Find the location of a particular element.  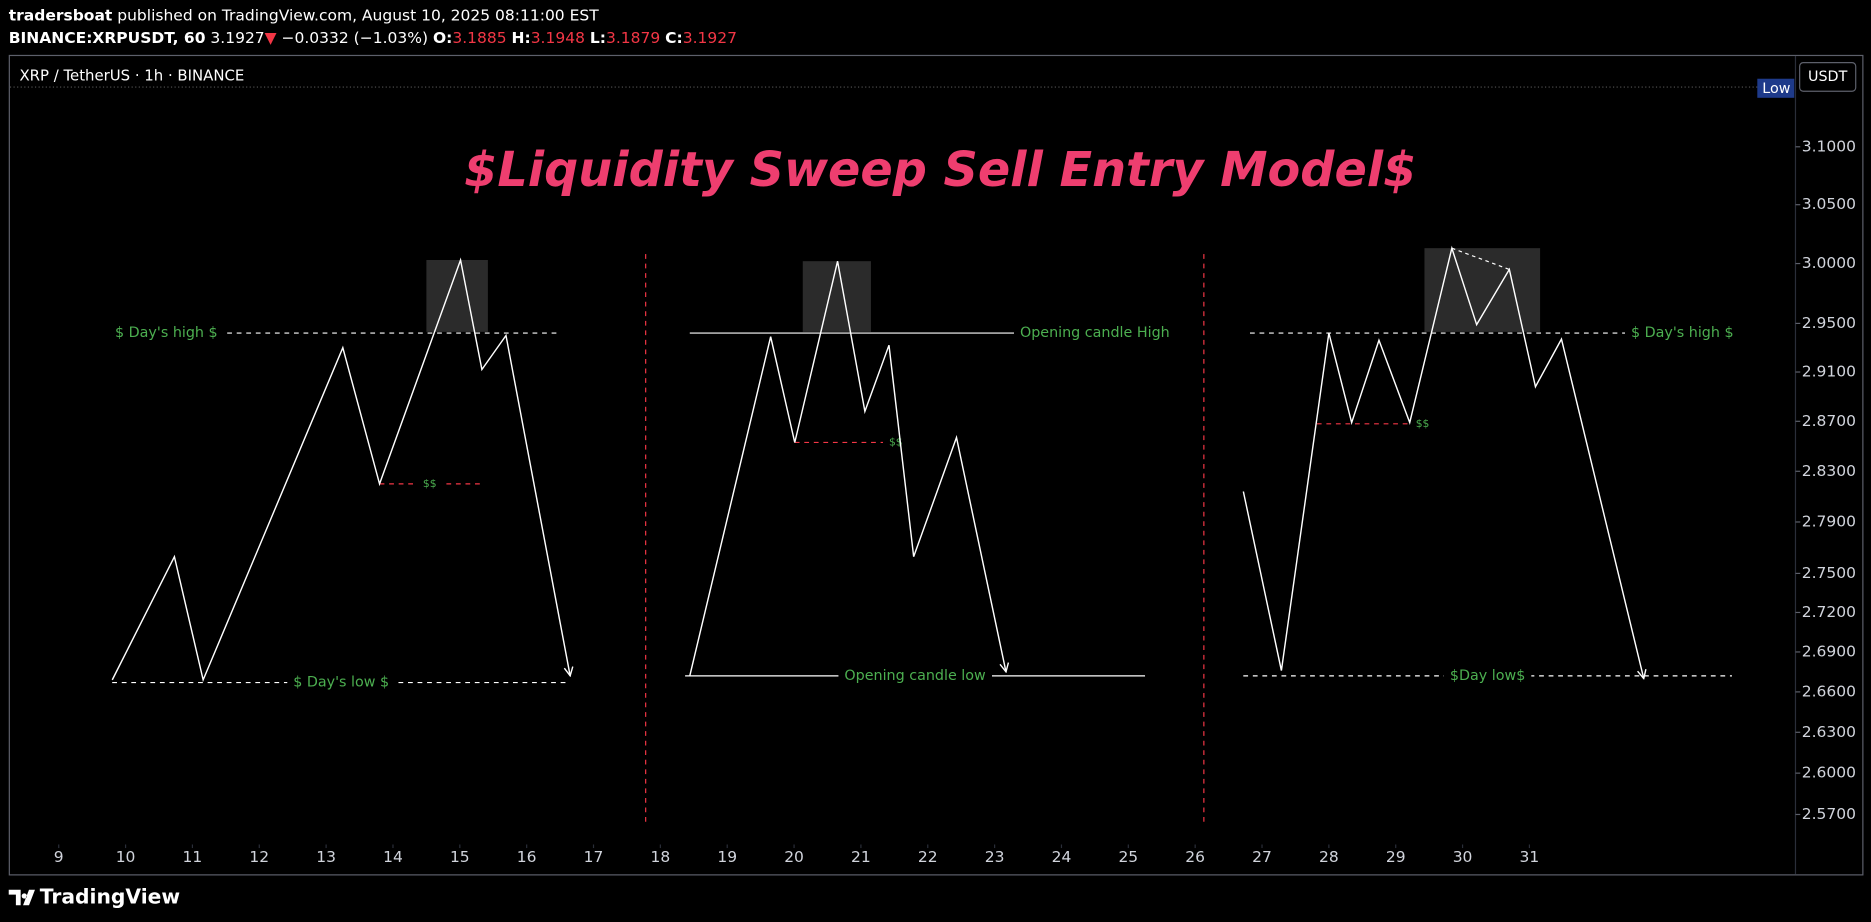

x-tick-label: 26 is located at coordinates (1195, 857).